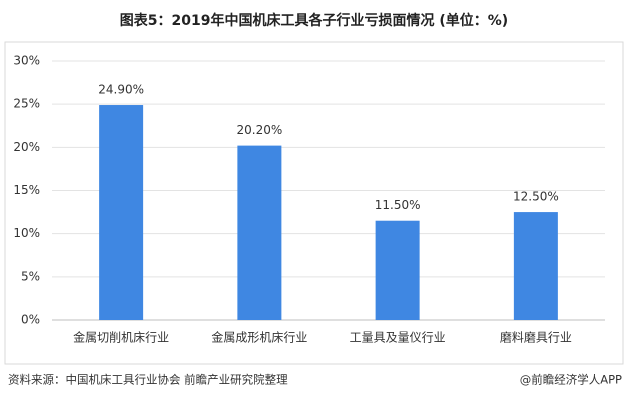 The image size is (628, 400). What do you see at coordinates (571, 380) in the screenshot?
I see `brand: @前瞻经济学人APP` at bounding box center [571, 380].